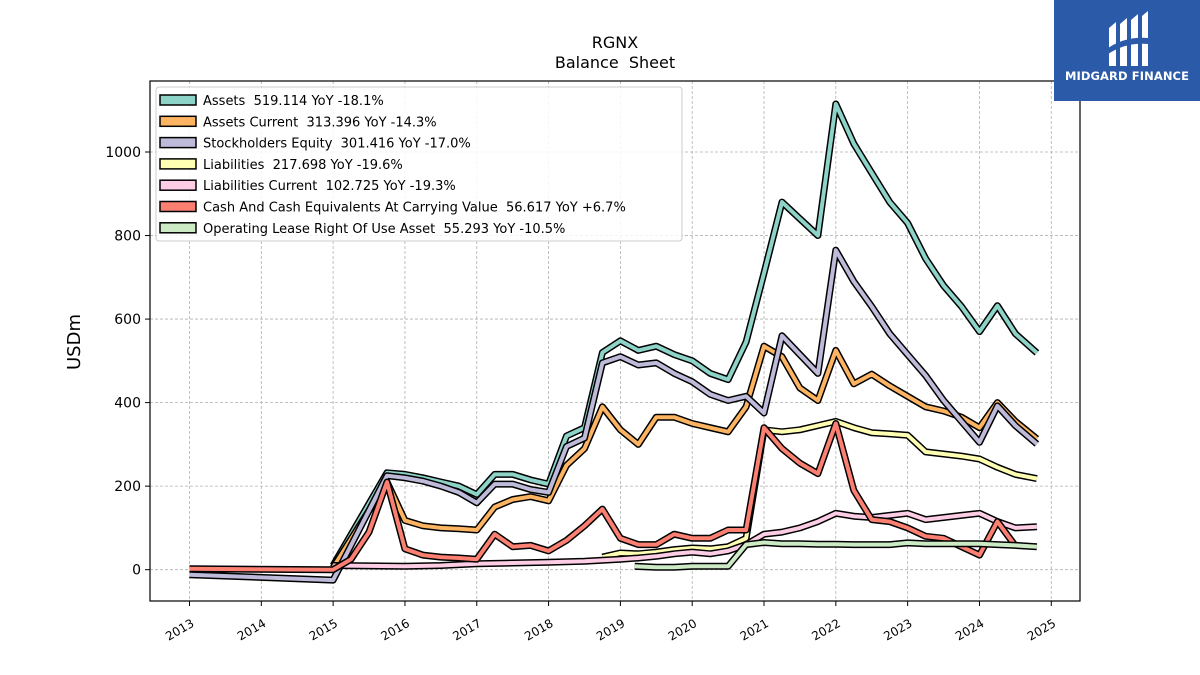 The width and height of the screenshot is (1200, 675). I want to click on legend-entry: Assets 519.114 YoY -18.1%, so click(293, 101).